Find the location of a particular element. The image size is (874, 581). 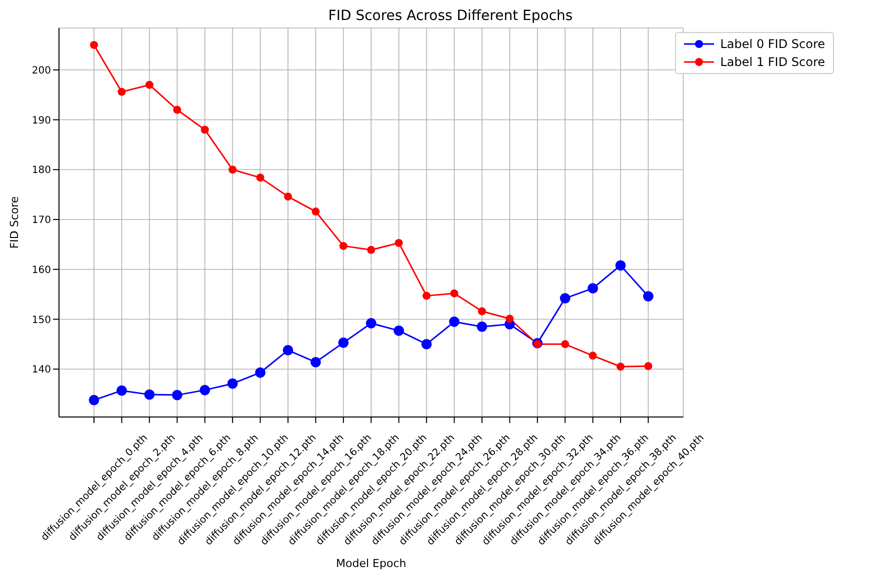

y-tick-label: 140 is located at coordinates (41, 370).